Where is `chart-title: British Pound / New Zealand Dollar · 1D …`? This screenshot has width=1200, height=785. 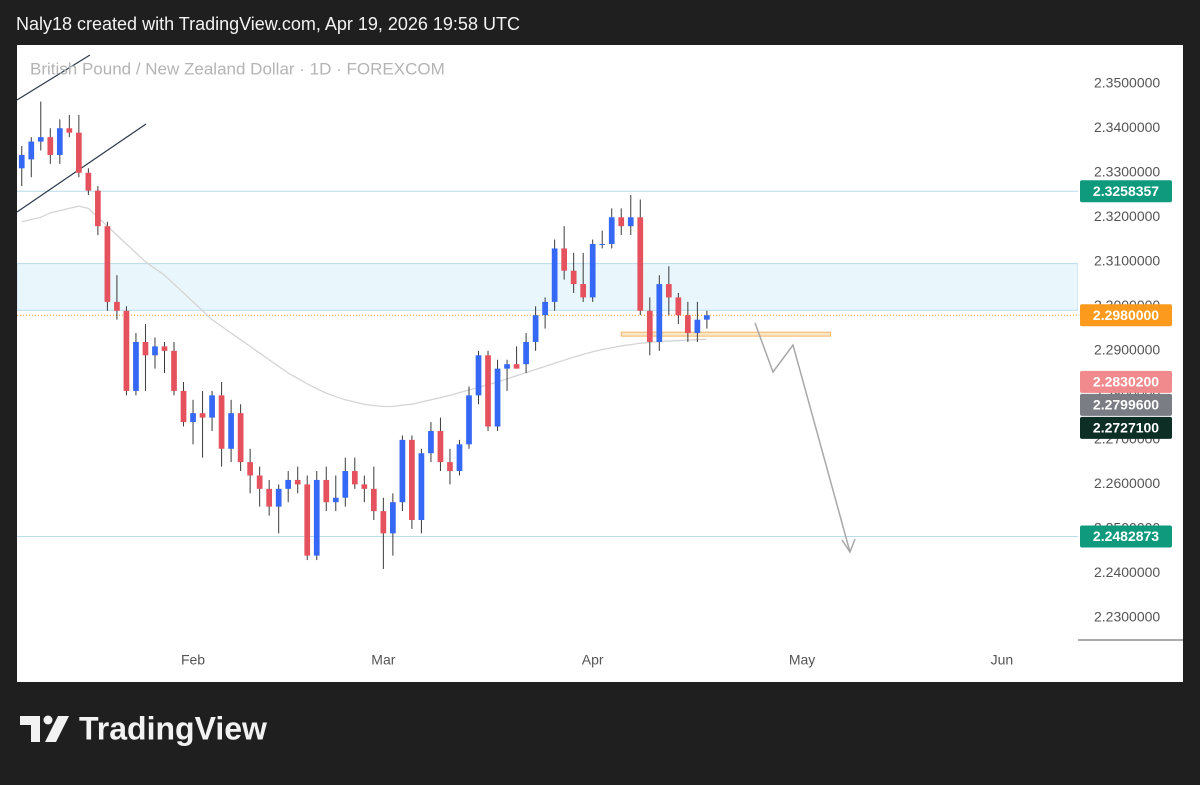
chart-title: British Pound / New Zealand Dollar · 1D … is located at coordinates (237, 68).